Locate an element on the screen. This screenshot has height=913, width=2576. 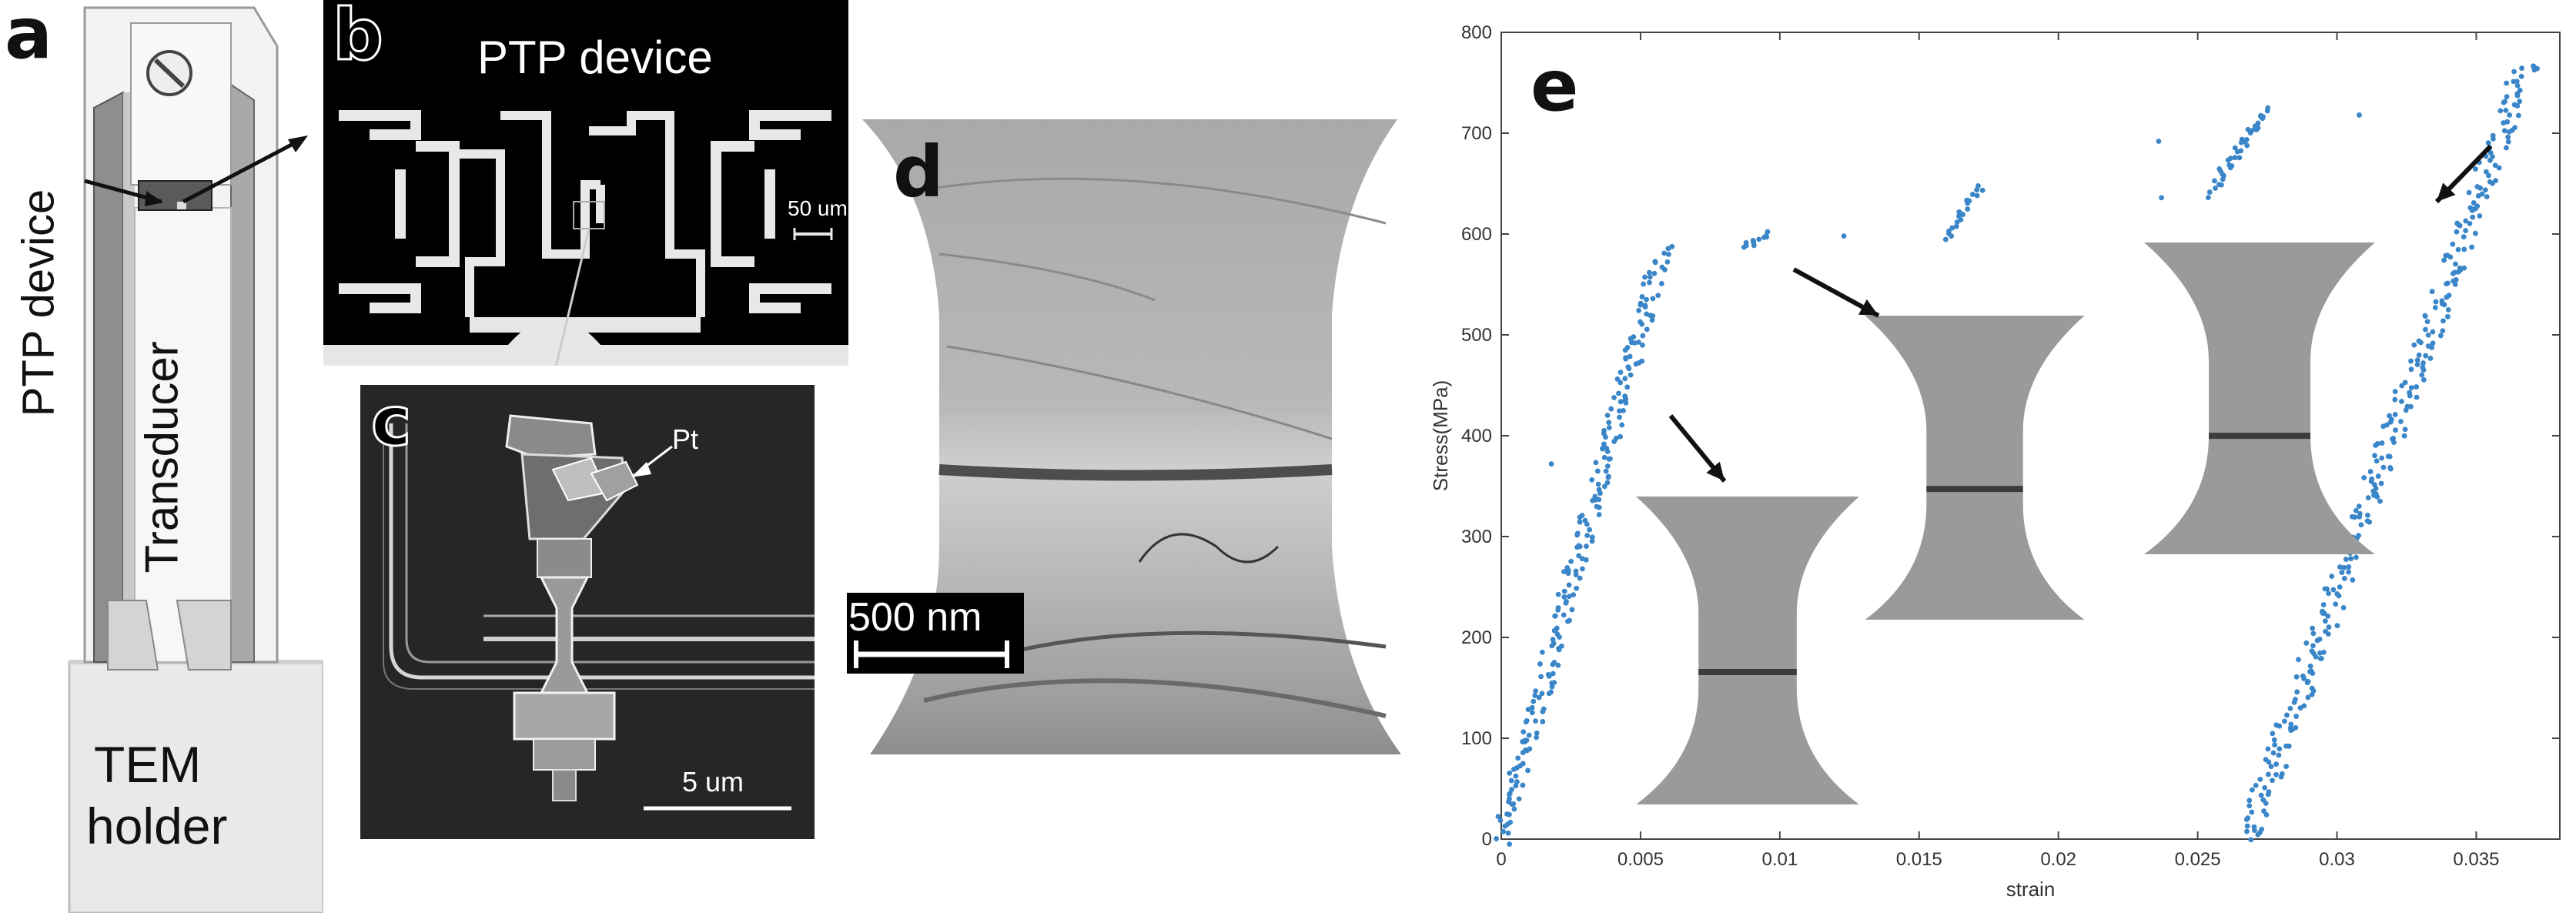
scale-bar-label-b: 50 um is located at coordinates (818, 208).